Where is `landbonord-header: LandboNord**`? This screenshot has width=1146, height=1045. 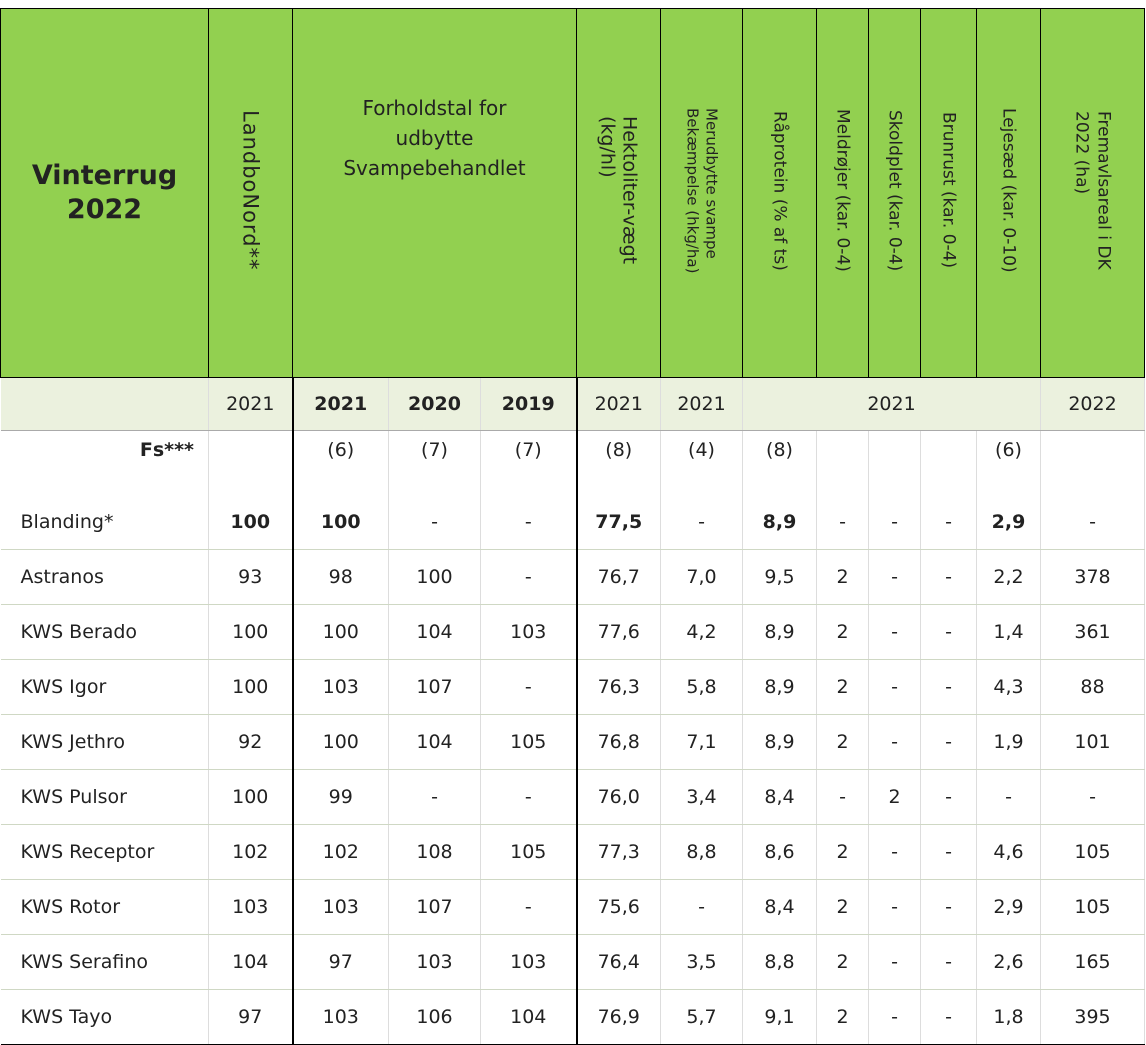
landbonord-header: LandboNord** is located at coordinates (250, 193).